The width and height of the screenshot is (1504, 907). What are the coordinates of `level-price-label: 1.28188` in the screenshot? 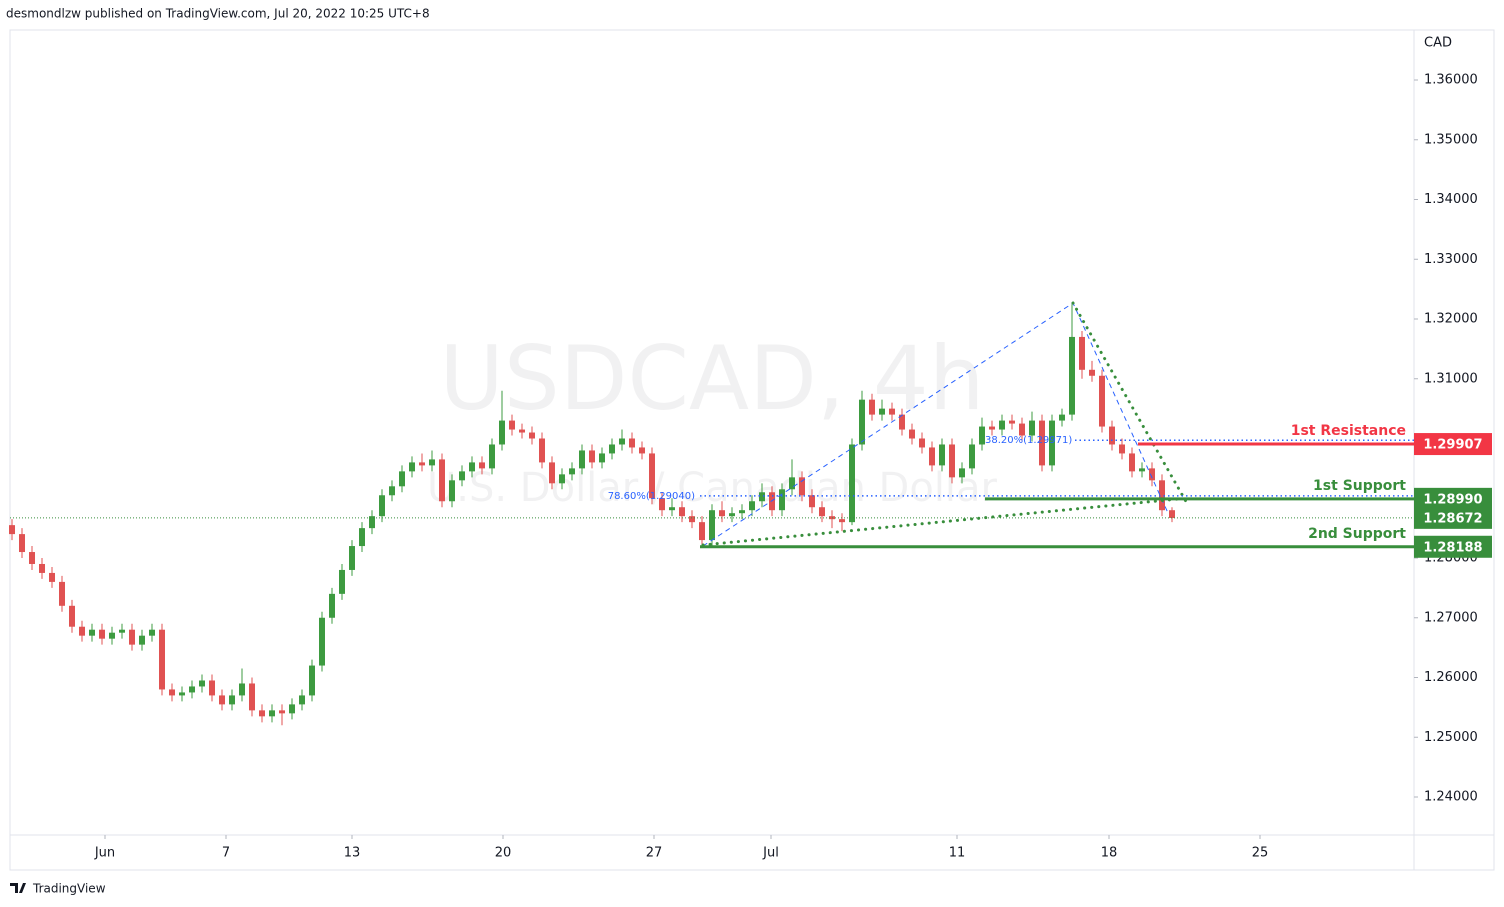 It's located at (1452, 547).